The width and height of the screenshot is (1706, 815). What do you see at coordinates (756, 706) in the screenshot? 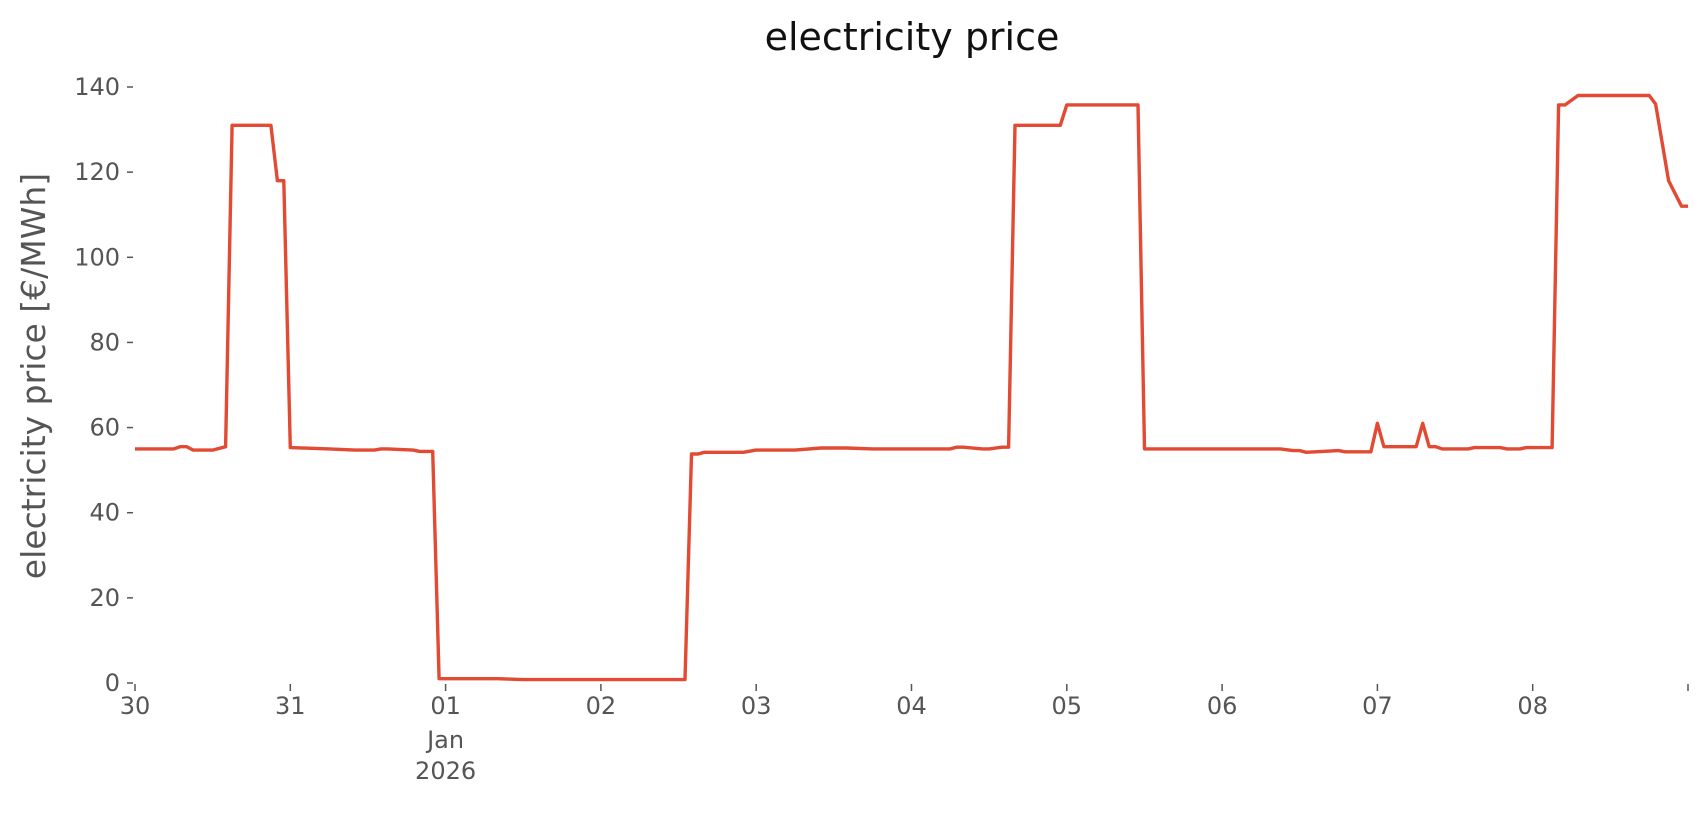
I see `x-tick-label: 03` at bounding box center [756, 706].